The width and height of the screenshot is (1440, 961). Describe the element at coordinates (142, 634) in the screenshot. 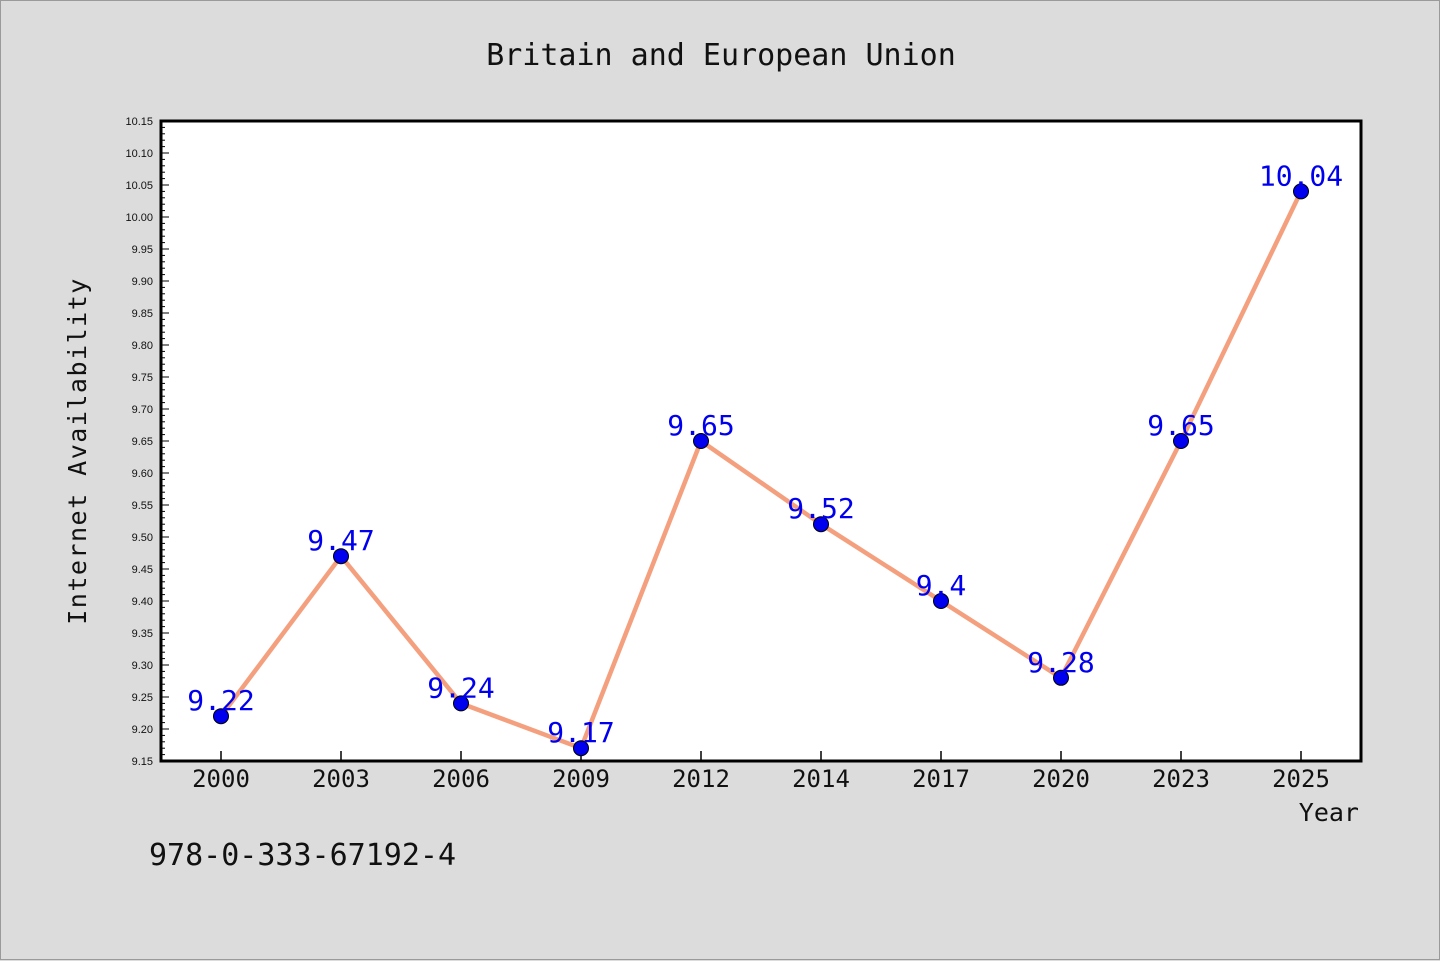

I see `y-tick-label: 9.35` at that location.